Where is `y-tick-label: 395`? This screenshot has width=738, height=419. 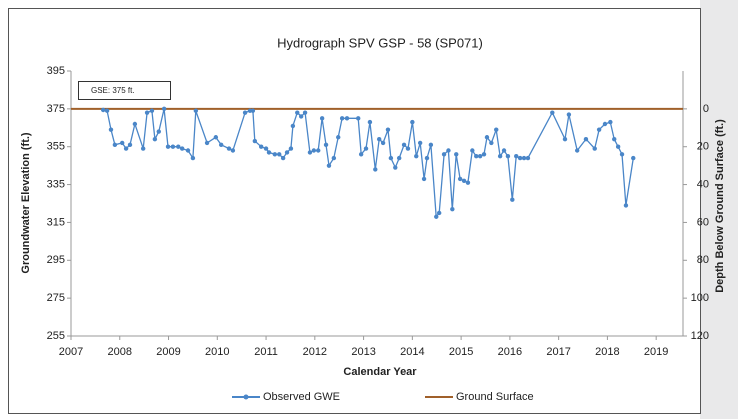
y-tick-label: 395 is located at coordinates (56, 71).